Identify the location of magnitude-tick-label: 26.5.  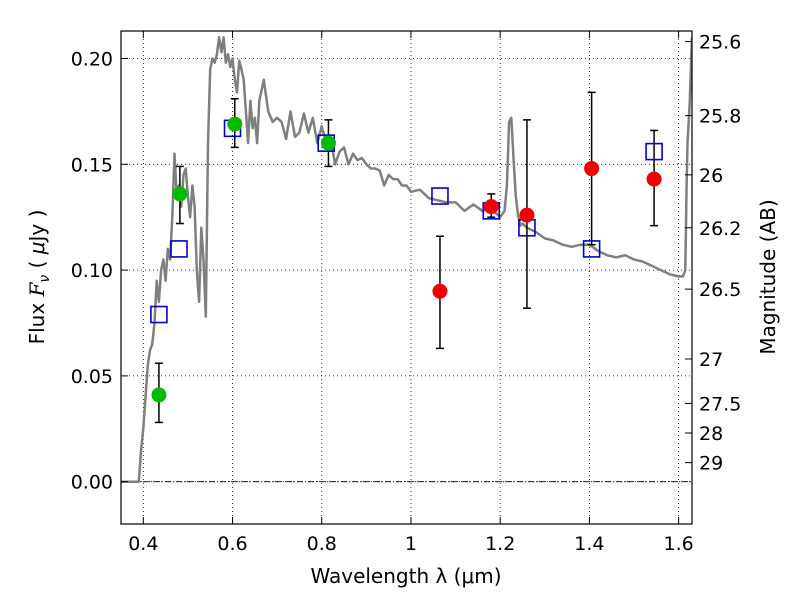
(720, 290).